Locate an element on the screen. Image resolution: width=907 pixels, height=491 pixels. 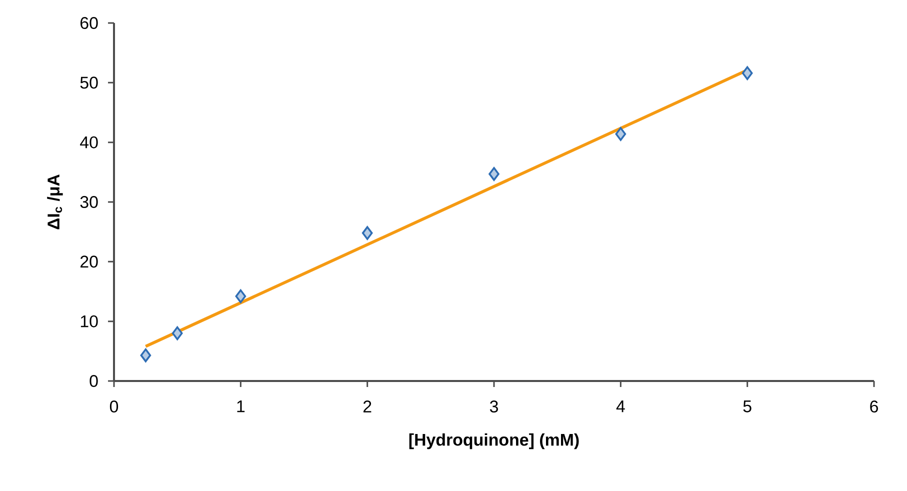
y-tick-label: 50 is located at coordinates (89, 82).